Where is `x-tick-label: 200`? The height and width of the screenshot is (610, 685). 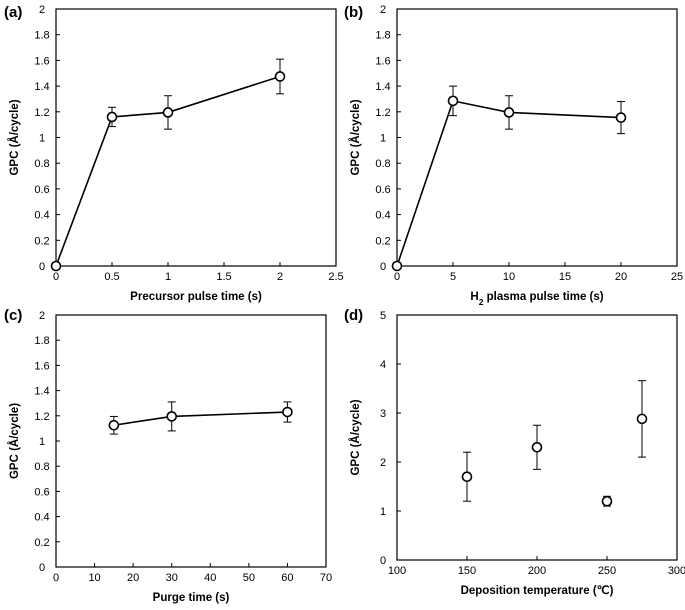
x-tick-label: 200 is located at coordinates (537, 571).